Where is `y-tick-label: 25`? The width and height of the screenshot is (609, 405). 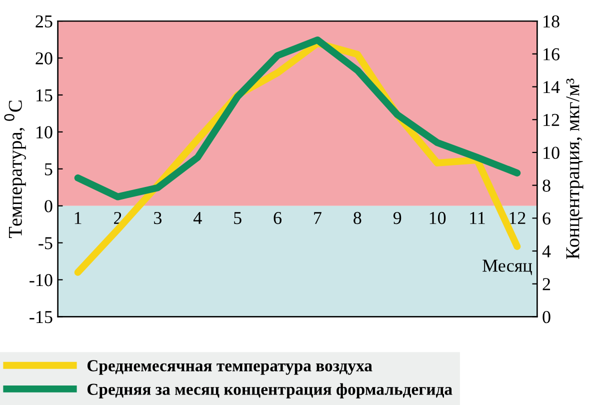 y-tick-label: 25 is located at coordinates (44, 21).